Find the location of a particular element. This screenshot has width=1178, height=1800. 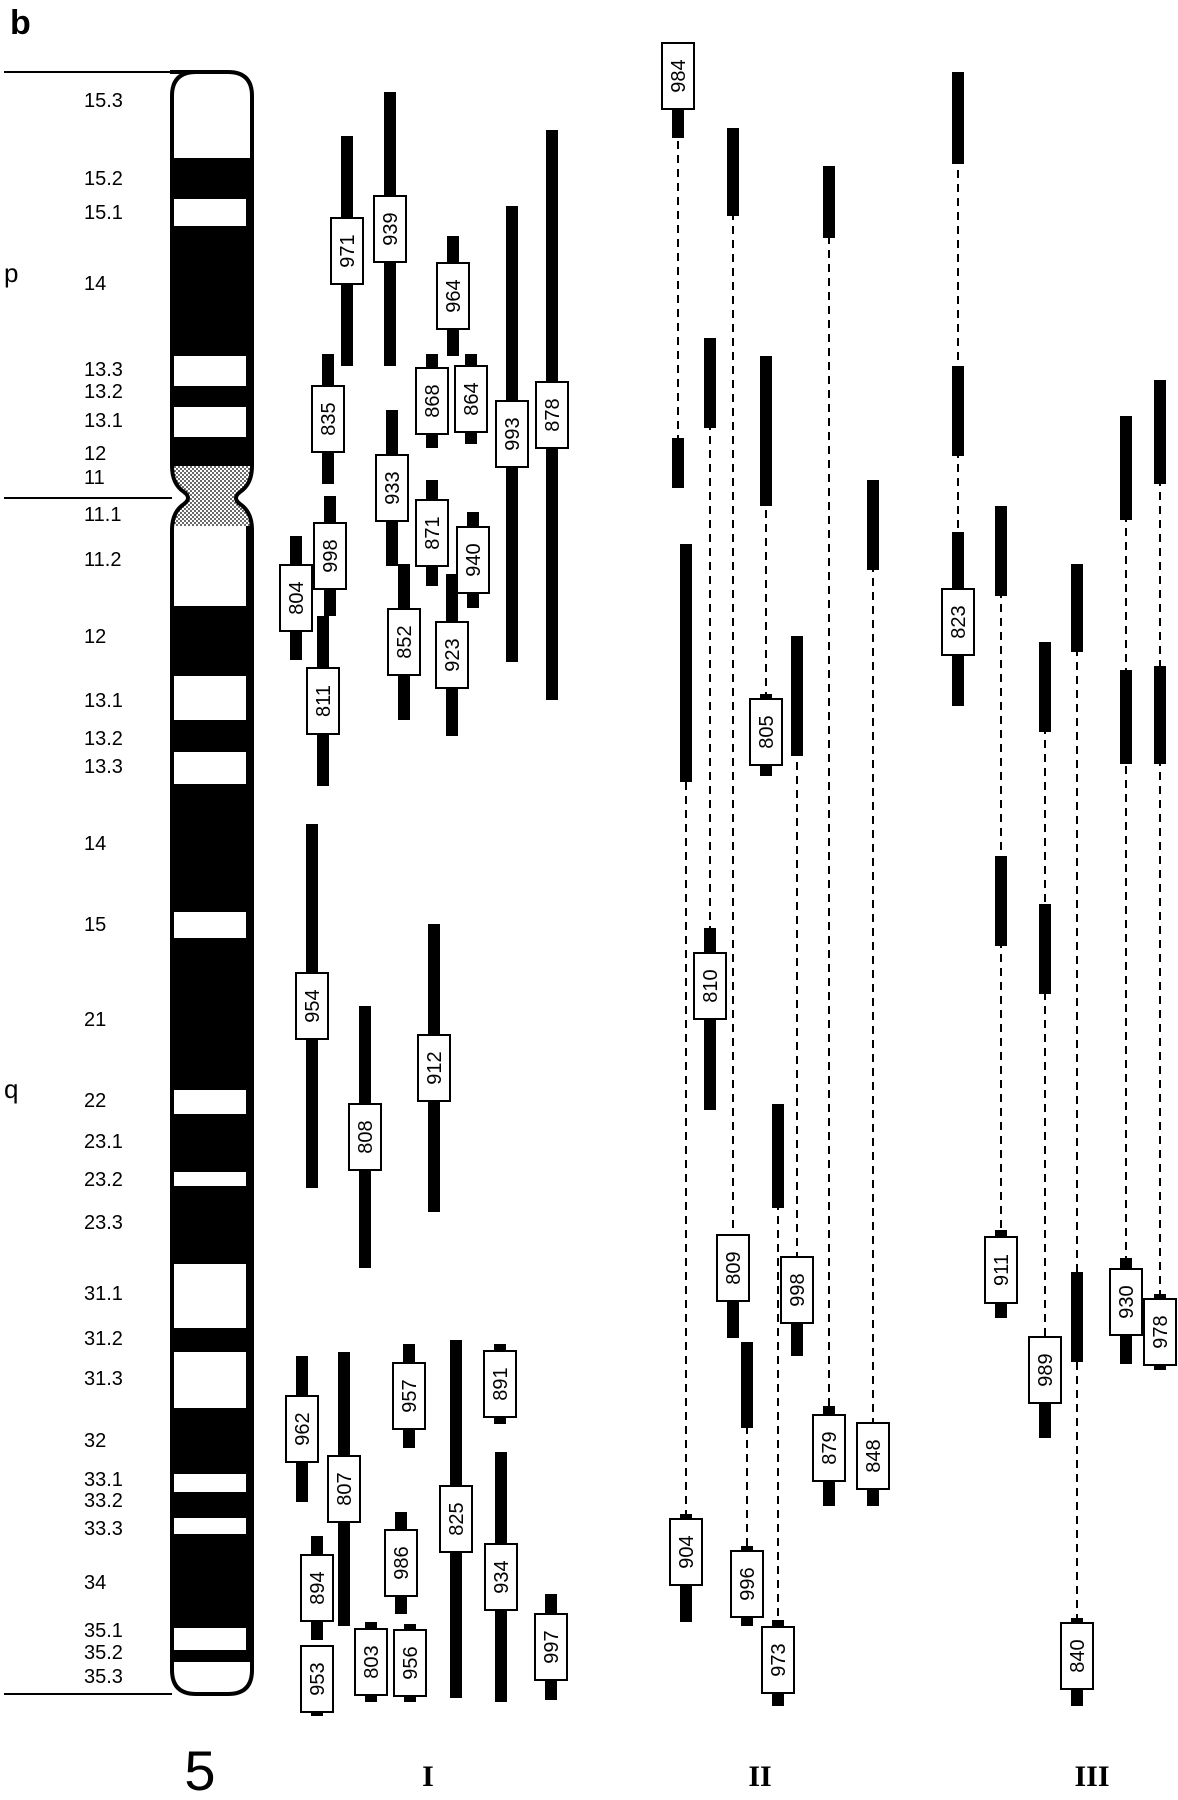

band-label: 23.1 is located at coordinates (103, 1142).